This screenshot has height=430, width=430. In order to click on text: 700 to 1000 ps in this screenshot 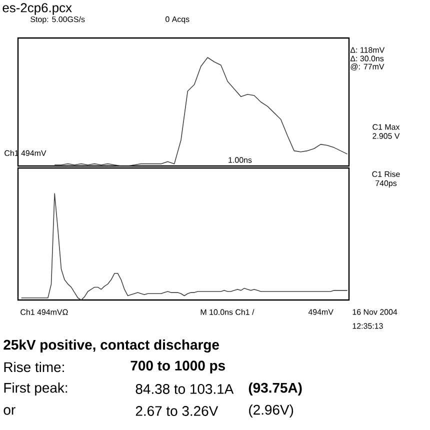, I will do `click(177, 367)`.